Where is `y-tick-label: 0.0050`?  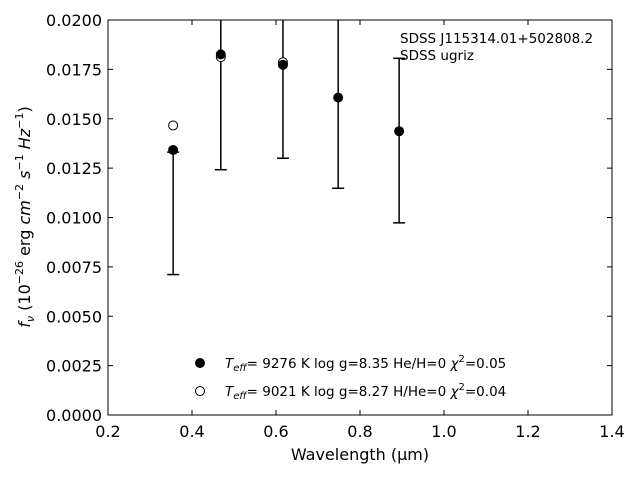
y-tick-label: 0.0050 is located at coordinates (74, 316).